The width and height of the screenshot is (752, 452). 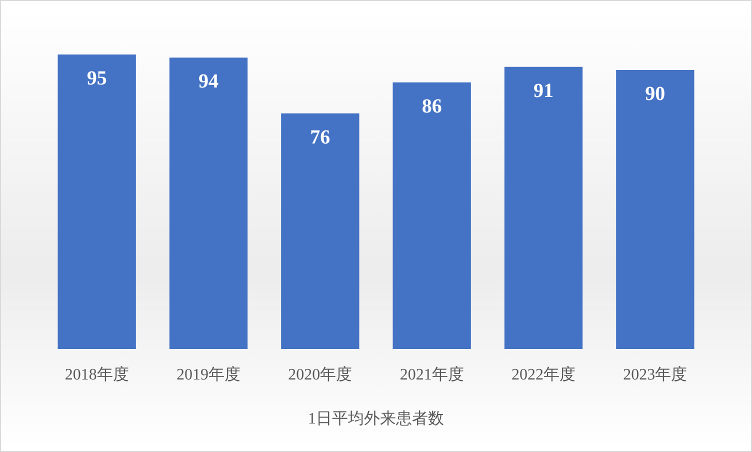 I want to click on data-label: 94, so click(x=208, y=81).